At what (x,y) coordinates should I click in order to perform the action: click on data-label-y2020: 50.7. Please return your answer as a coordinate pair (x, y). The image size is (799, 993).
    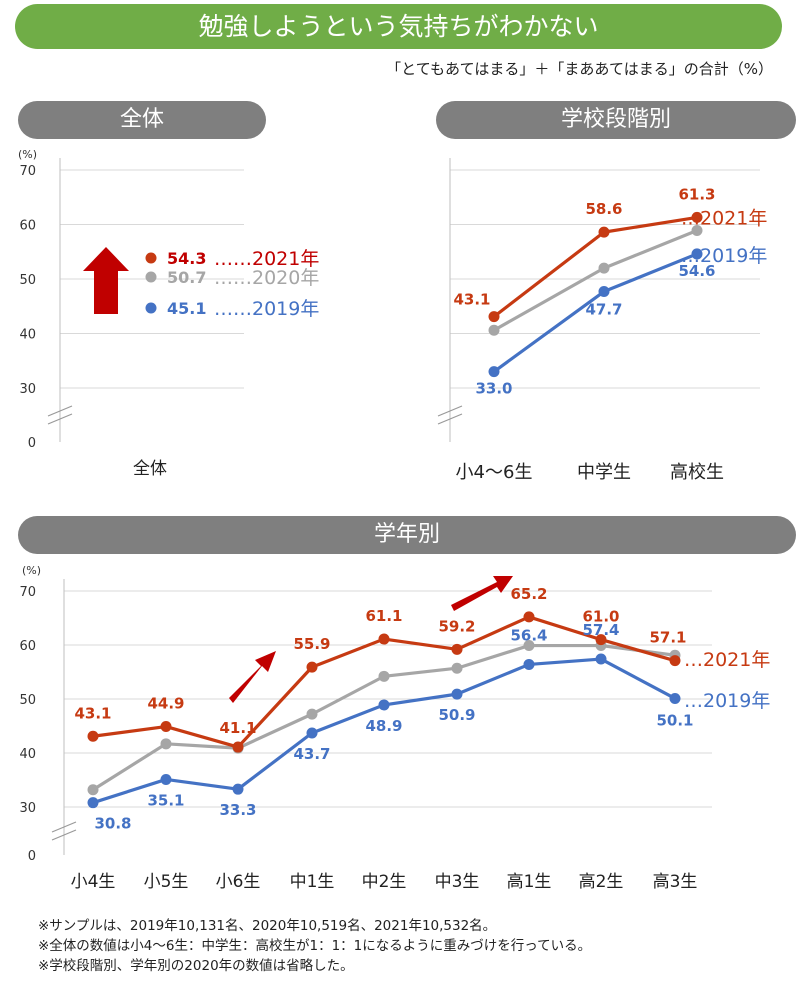
    Looking at the image, I should click on (186, 277).